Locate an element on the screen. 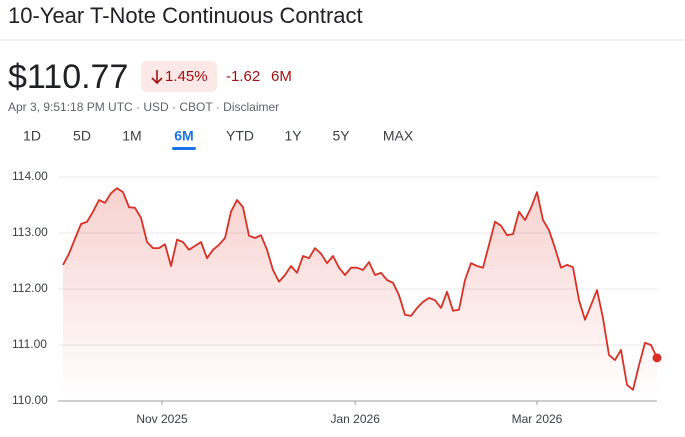 The height and width of the screenshot is (437, 685). change-percent: 1.45% is located at coordinates (186, 76).